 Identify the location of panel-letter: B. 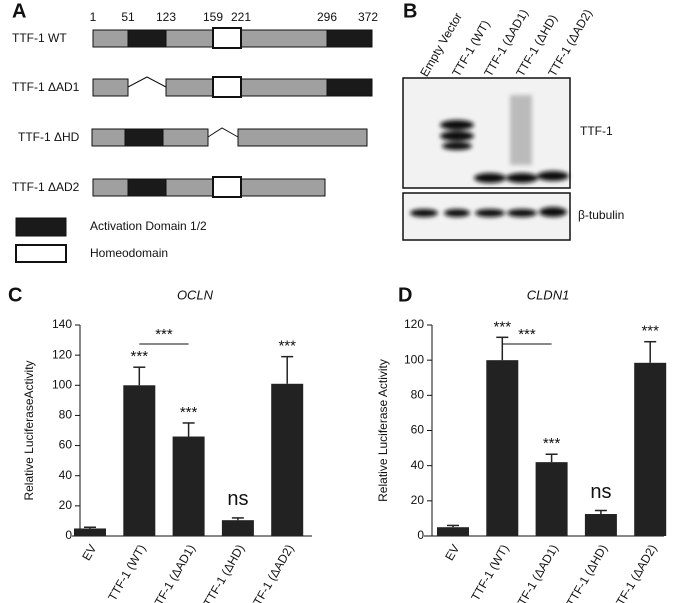
(410, 11).